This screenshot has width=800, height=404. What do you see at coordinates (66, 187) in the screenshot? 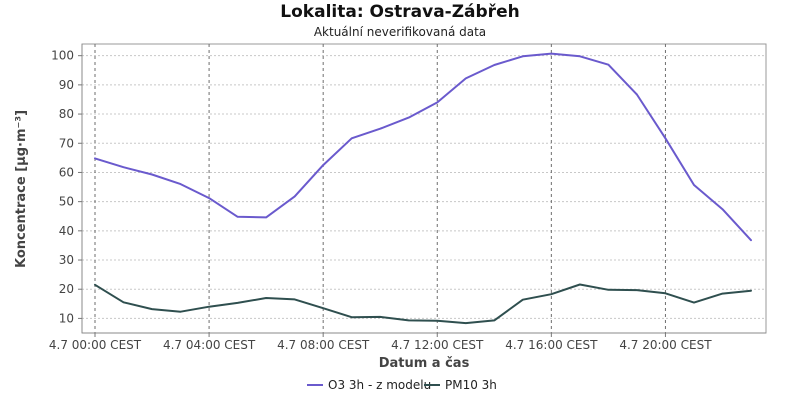
I see `y-axis-ticks: 10 20 30 40 50 60 70 80 90 100` at bounding box center [66, 187].